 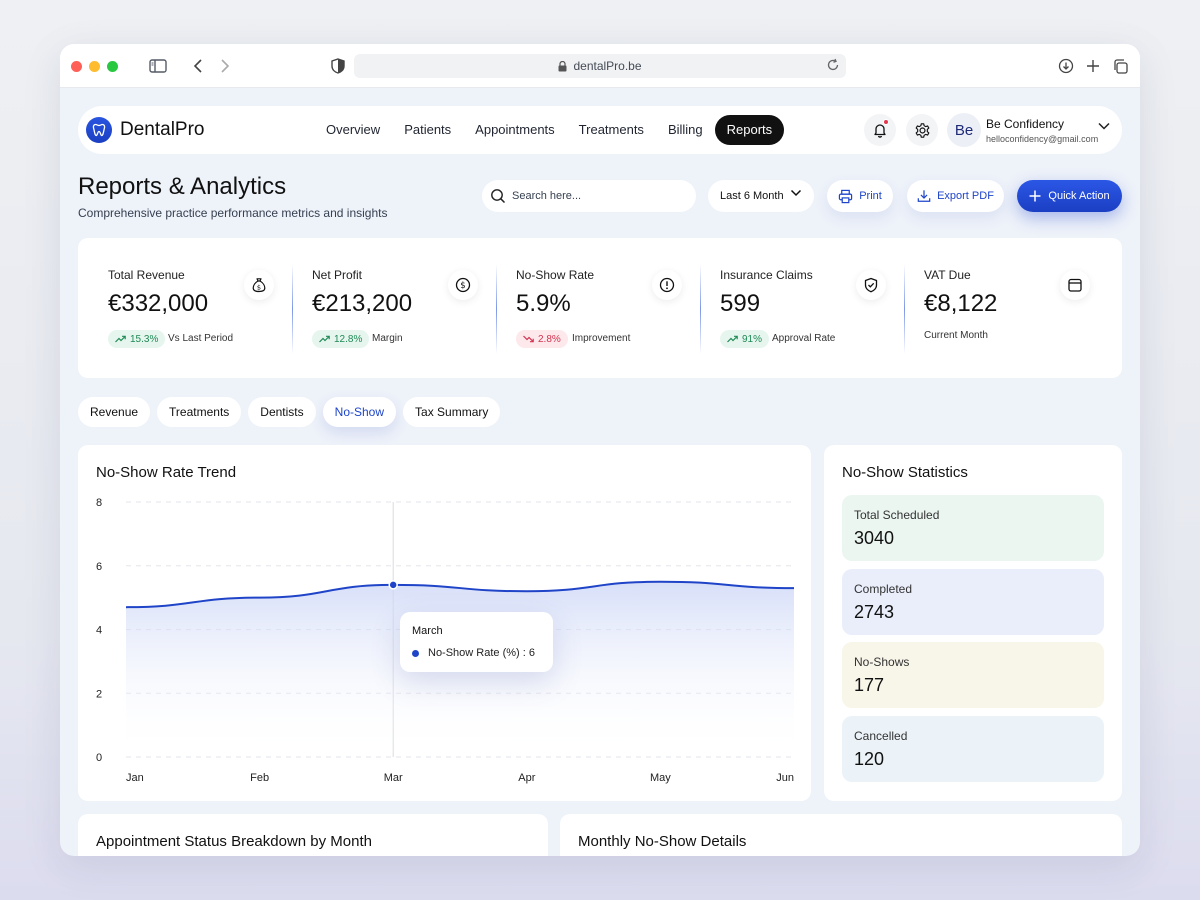 I want to click on date-range-label: Last 6 Month, so click(x=752, y=196).